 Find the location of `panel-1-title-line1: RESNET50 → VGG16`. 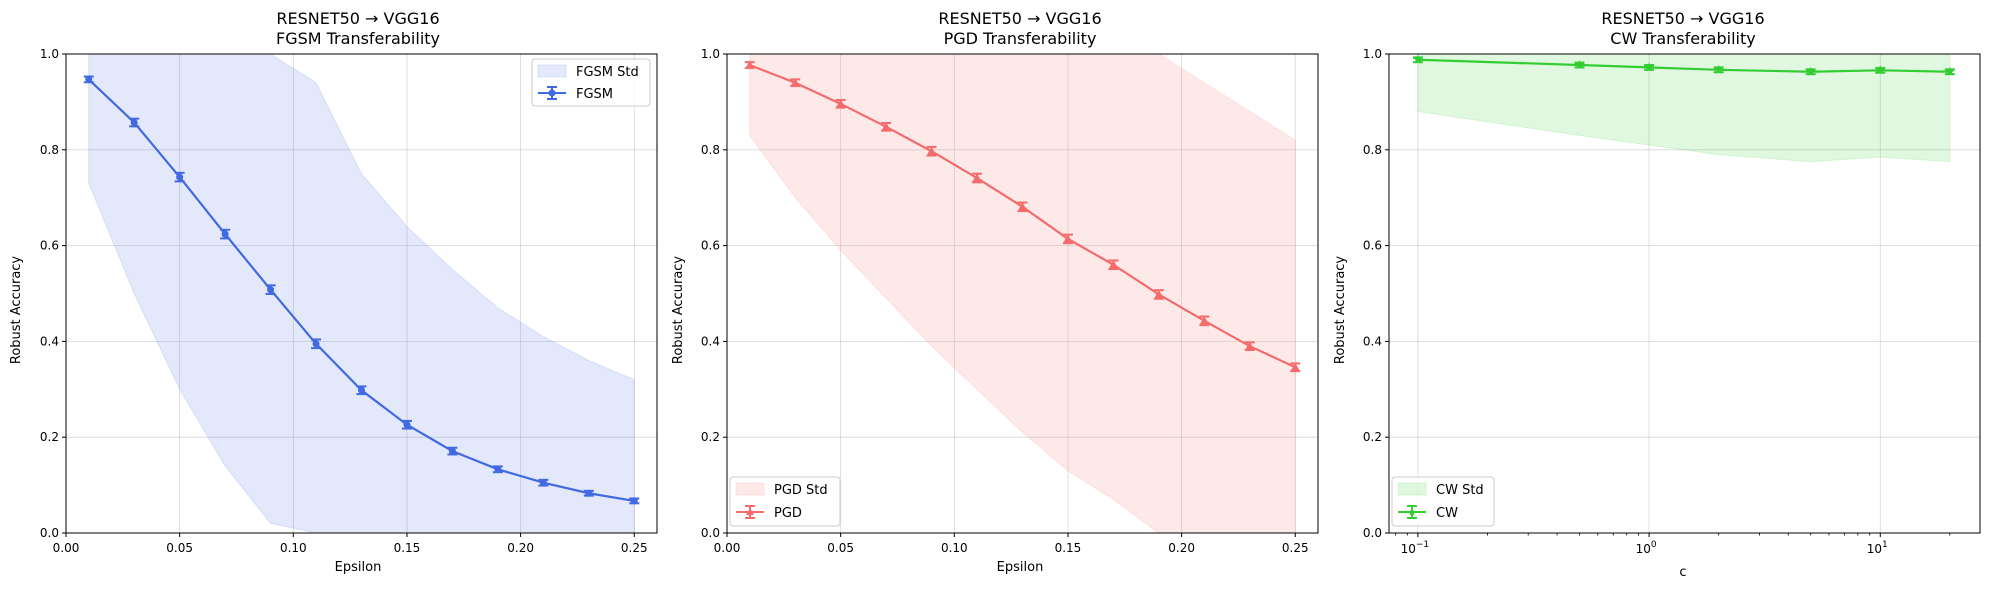

panel-1-title-line1: RESNET50 → VGG16 is located at coordinates (357, 18).